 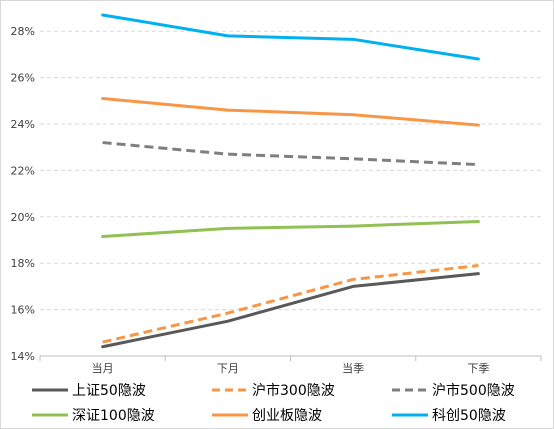 What do you see at coordinates (473, 390) in the screenshot?
I see `legend-label: 沪市500隐波` at bounding box center [473, 390].